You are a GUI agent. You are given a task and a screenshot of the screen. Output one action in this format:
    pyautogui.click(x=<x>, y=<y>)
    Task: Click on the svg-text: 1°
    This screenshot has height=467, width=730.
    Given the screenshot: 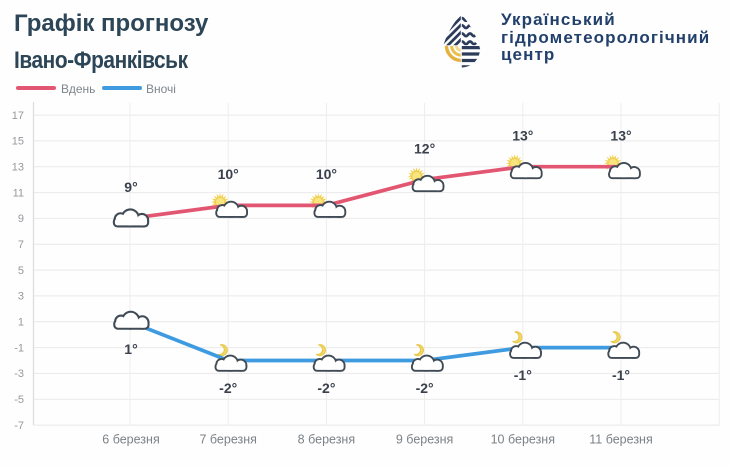 What is the action you would take?
    pyautogui.click(x=130, y=349)
    